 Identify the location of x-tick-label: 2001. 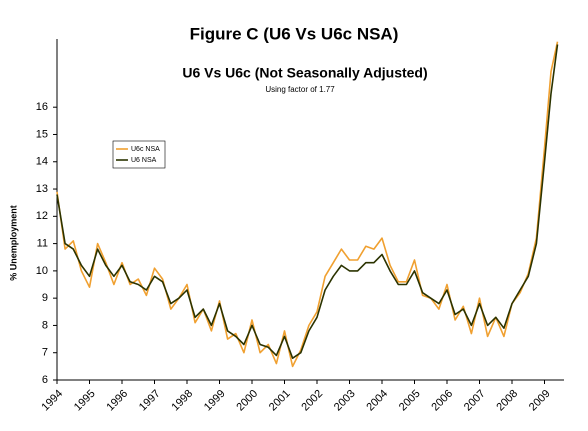
(280, 401).